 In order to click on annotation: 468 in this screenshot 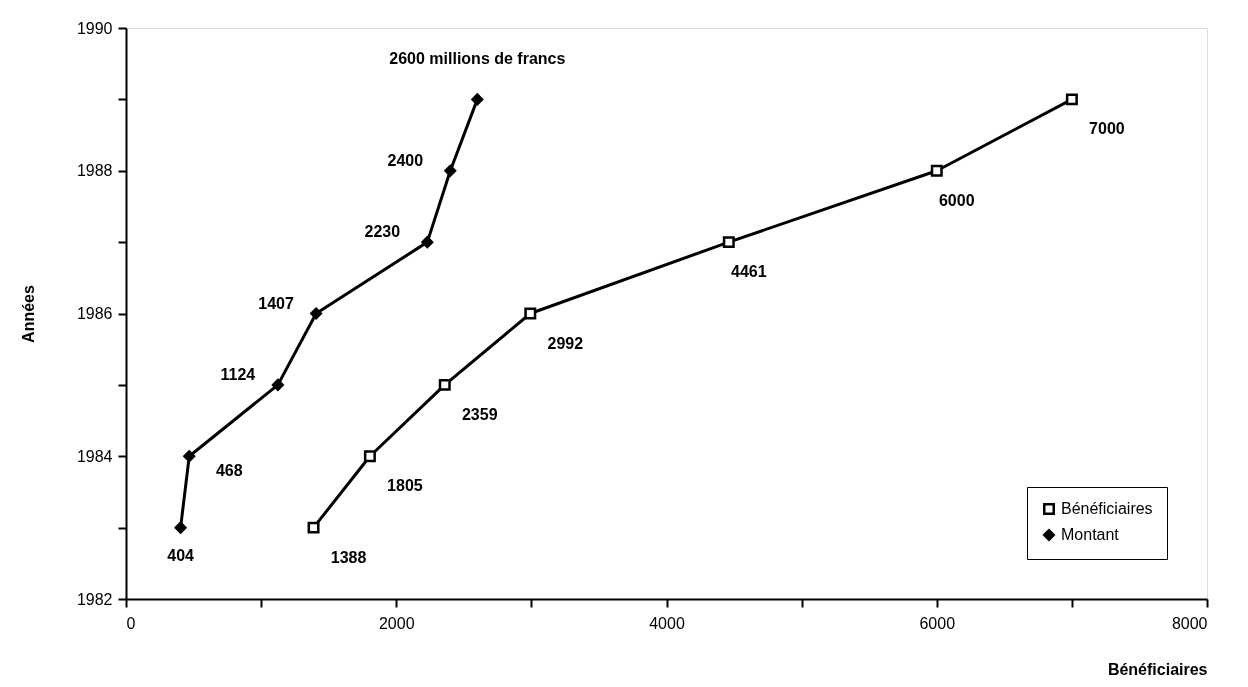, I will do `click(229, 471)`.